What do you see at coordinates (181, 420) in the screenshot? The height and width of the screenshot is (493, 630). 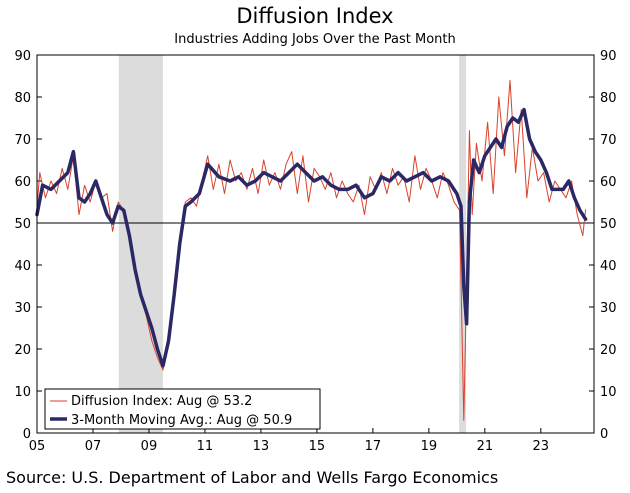 I see `legend-label-moving-avg: 3-Month Moving Avg.: Aug @ 50.9` at bounding box center [181, 420].